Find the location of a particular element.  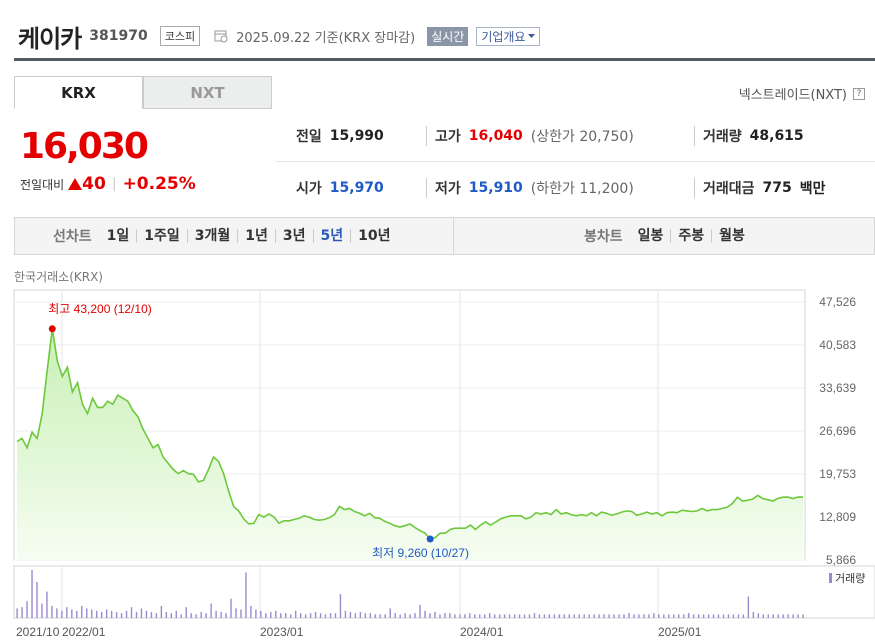

range-1y: 1년 is located at coordinates (256, 236).